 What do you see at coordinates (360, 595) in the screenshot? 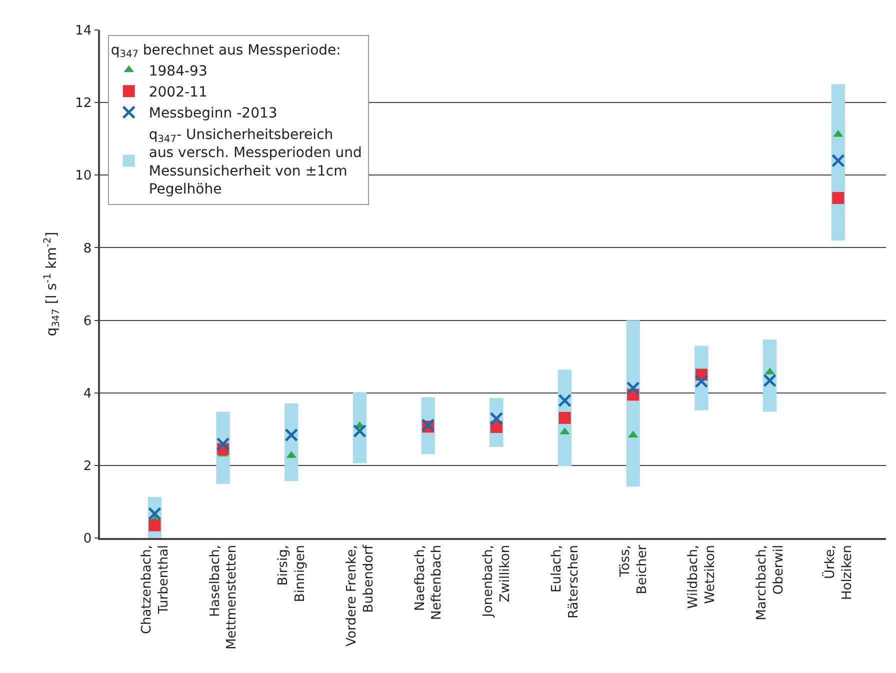
I see `x-tick-label: Vordere Frenke, Bubendorf` at bounding box center [360, 595].